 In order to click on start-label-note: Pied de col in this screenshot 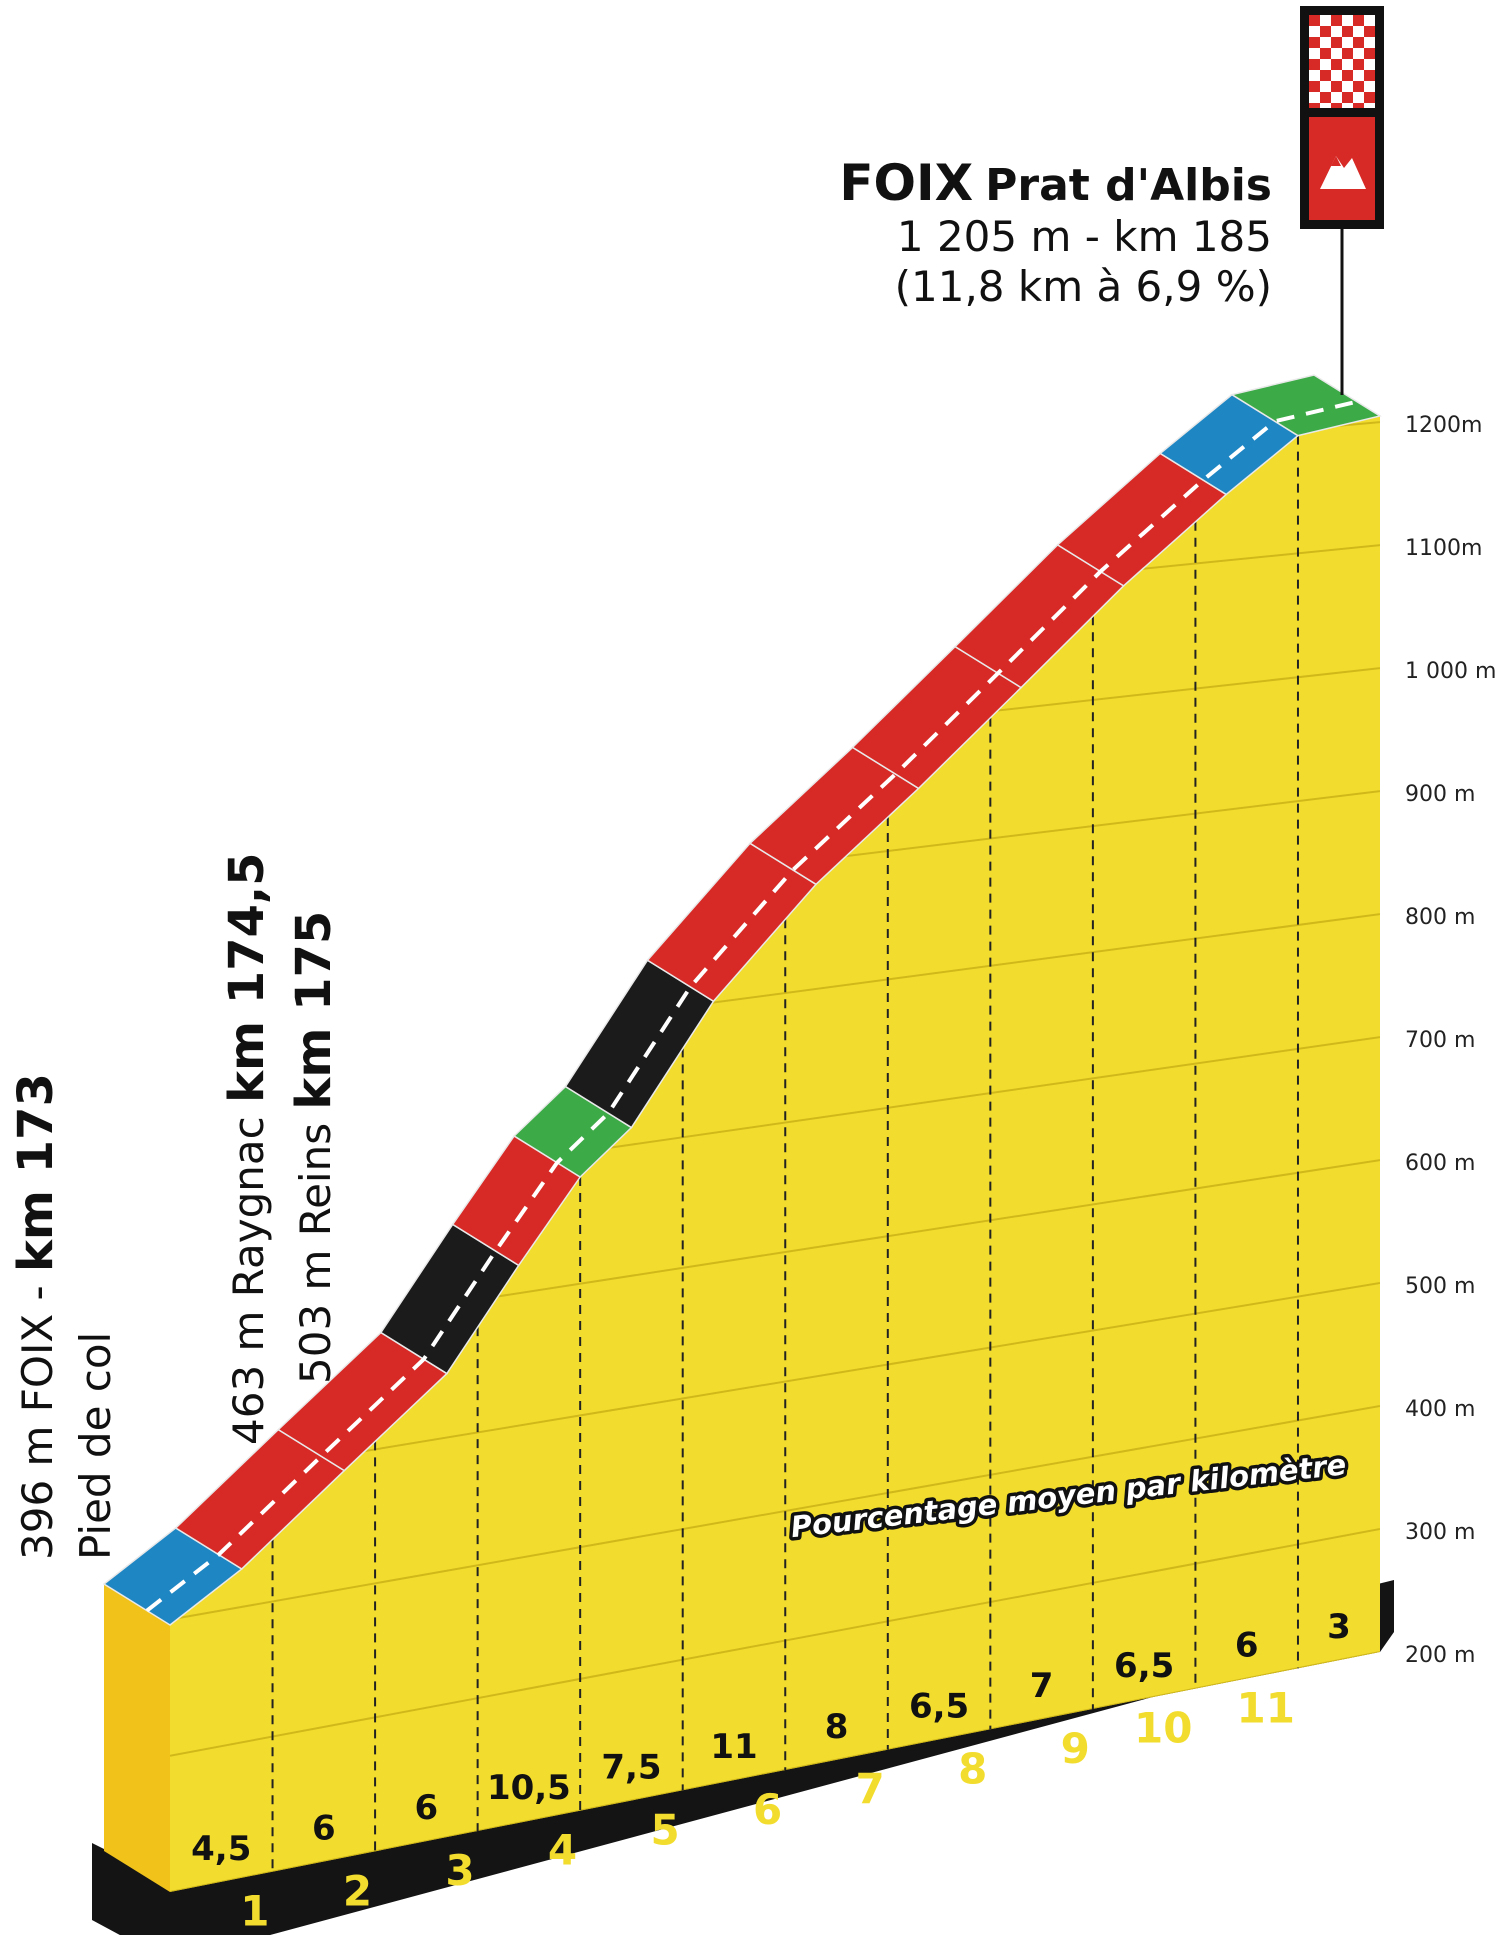, I will do `click(95, 1446)`.